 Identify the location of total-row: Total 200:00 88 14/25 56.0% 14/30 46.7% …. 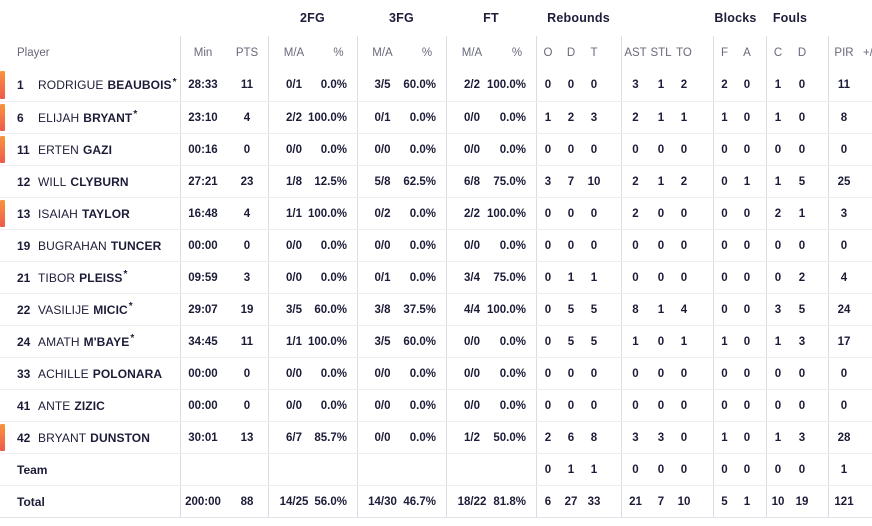
(436, 501).